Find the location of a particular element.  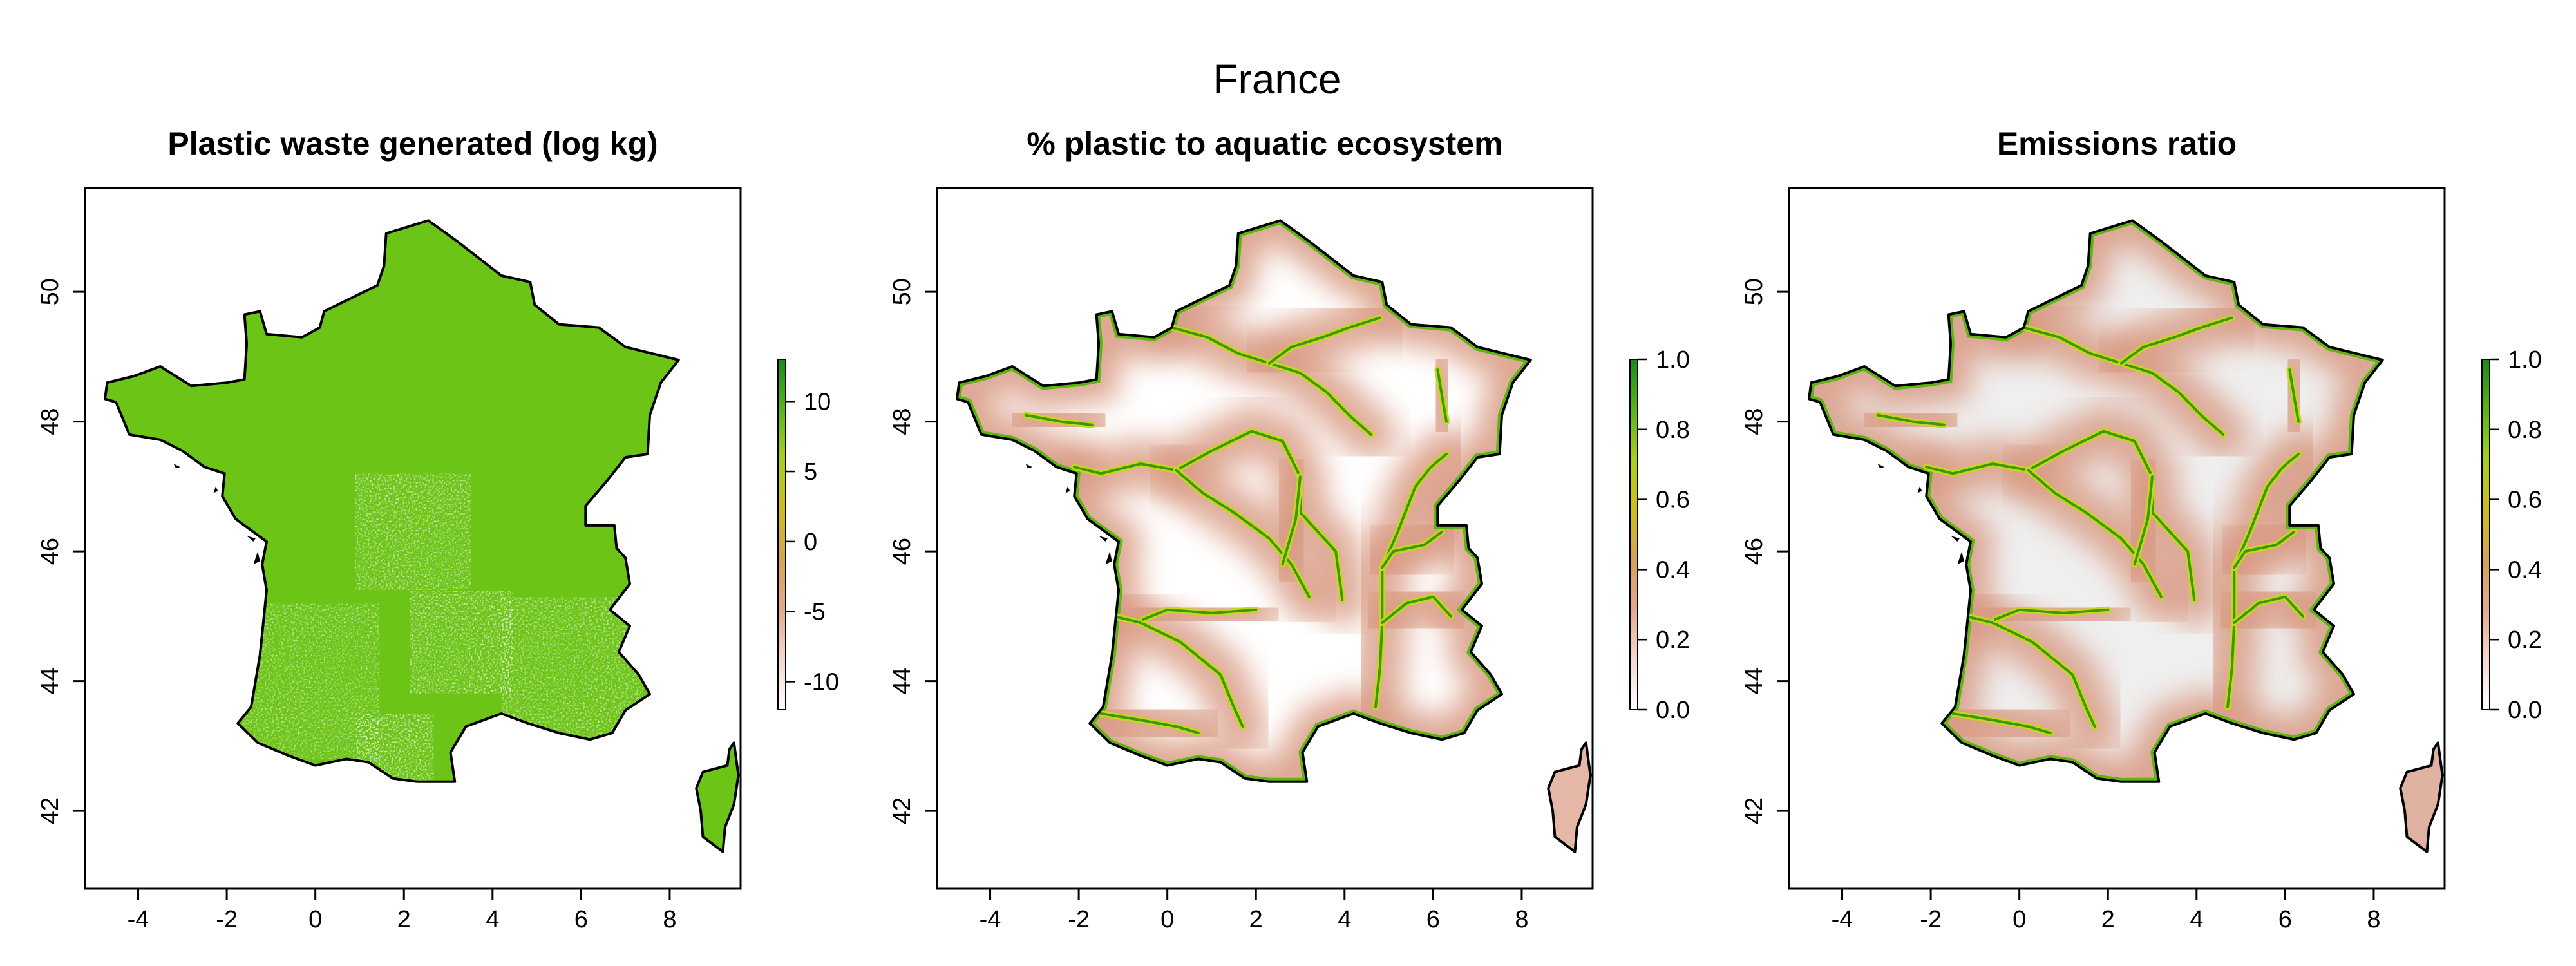

legend-tick-label: -10 is located at coordinates (821, 682).